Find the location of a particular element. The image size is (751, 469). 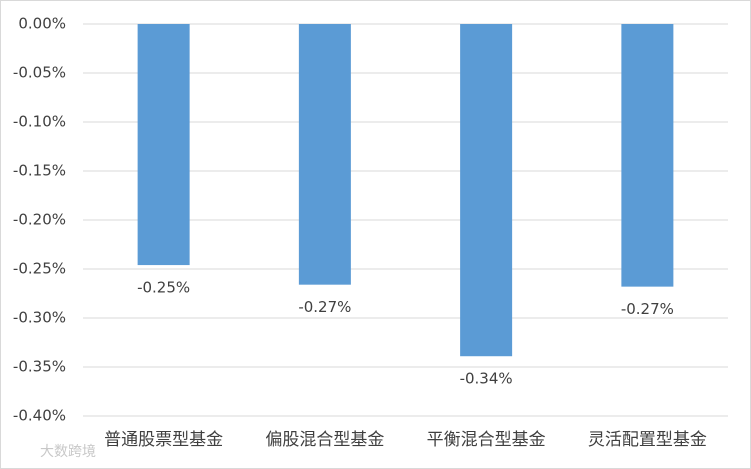

y-tick-label: -0.05% is located at coordinates (39, 73).